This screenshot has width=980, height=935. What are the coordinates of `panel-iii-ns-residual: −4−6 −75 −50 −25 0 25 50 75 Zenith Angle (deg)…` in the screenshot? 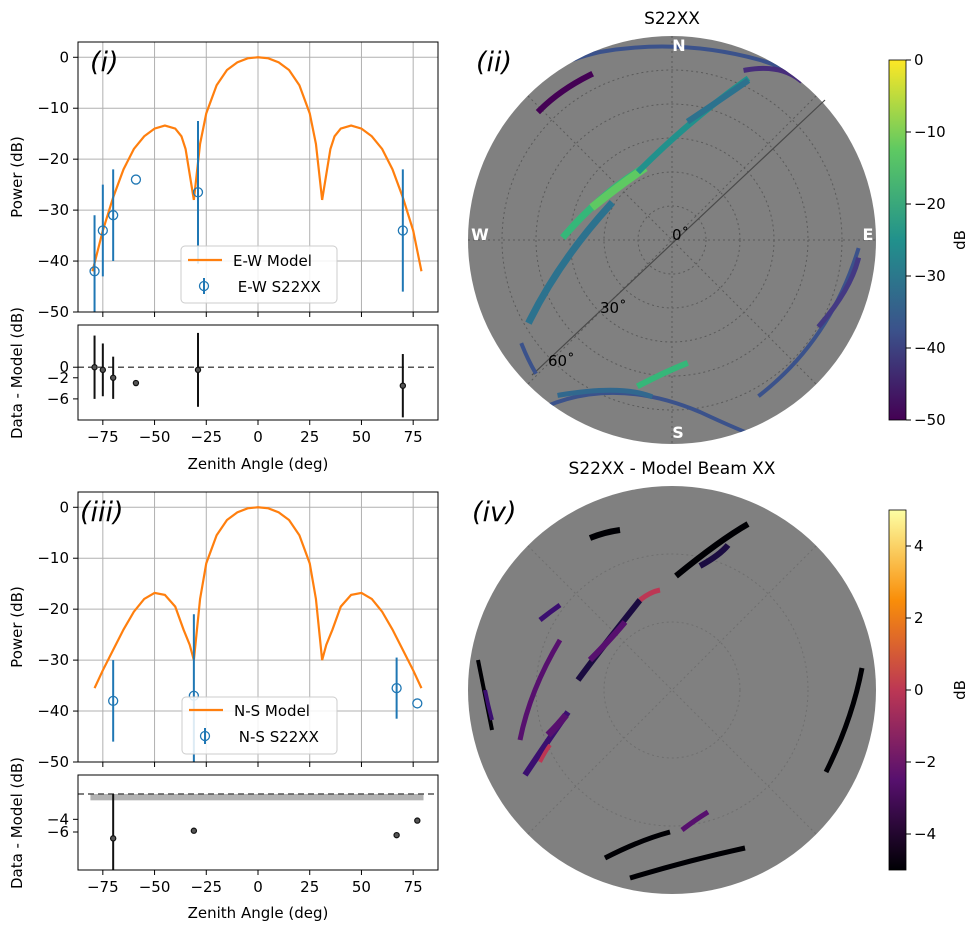 It's located at (223, 839).